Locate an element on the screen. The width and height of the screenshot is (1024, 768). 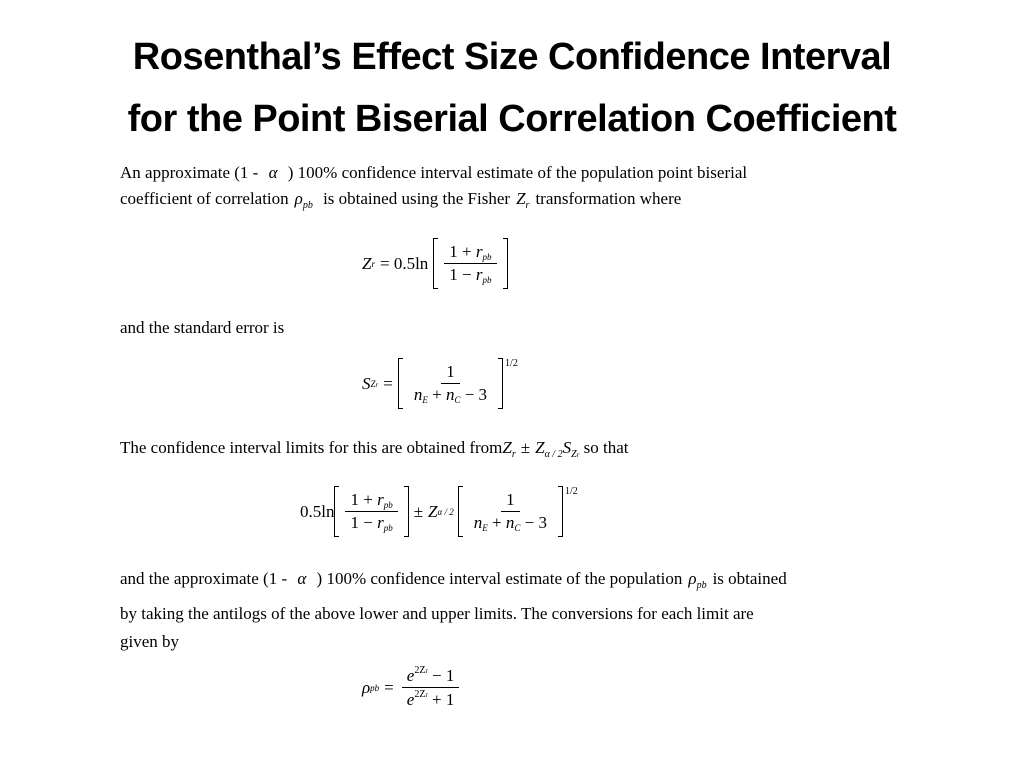
text: E is located at coordinates (485, 528).